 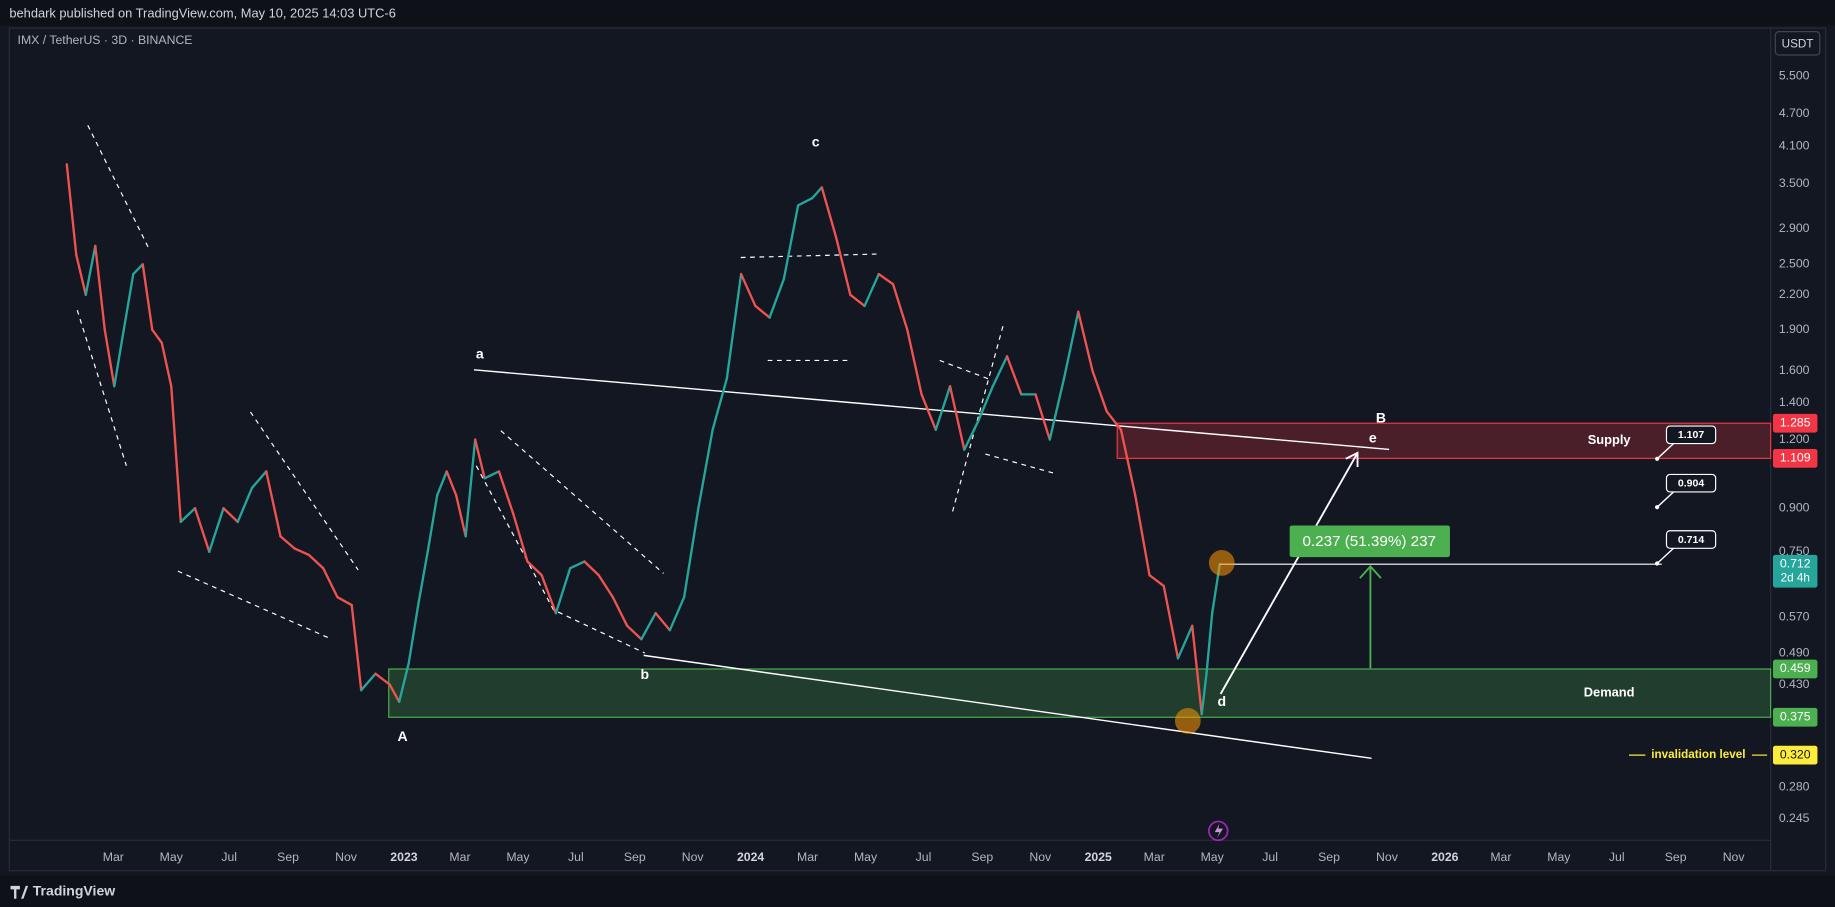 I want to click on zone-label: Demand, so click(x=1609, y=692).